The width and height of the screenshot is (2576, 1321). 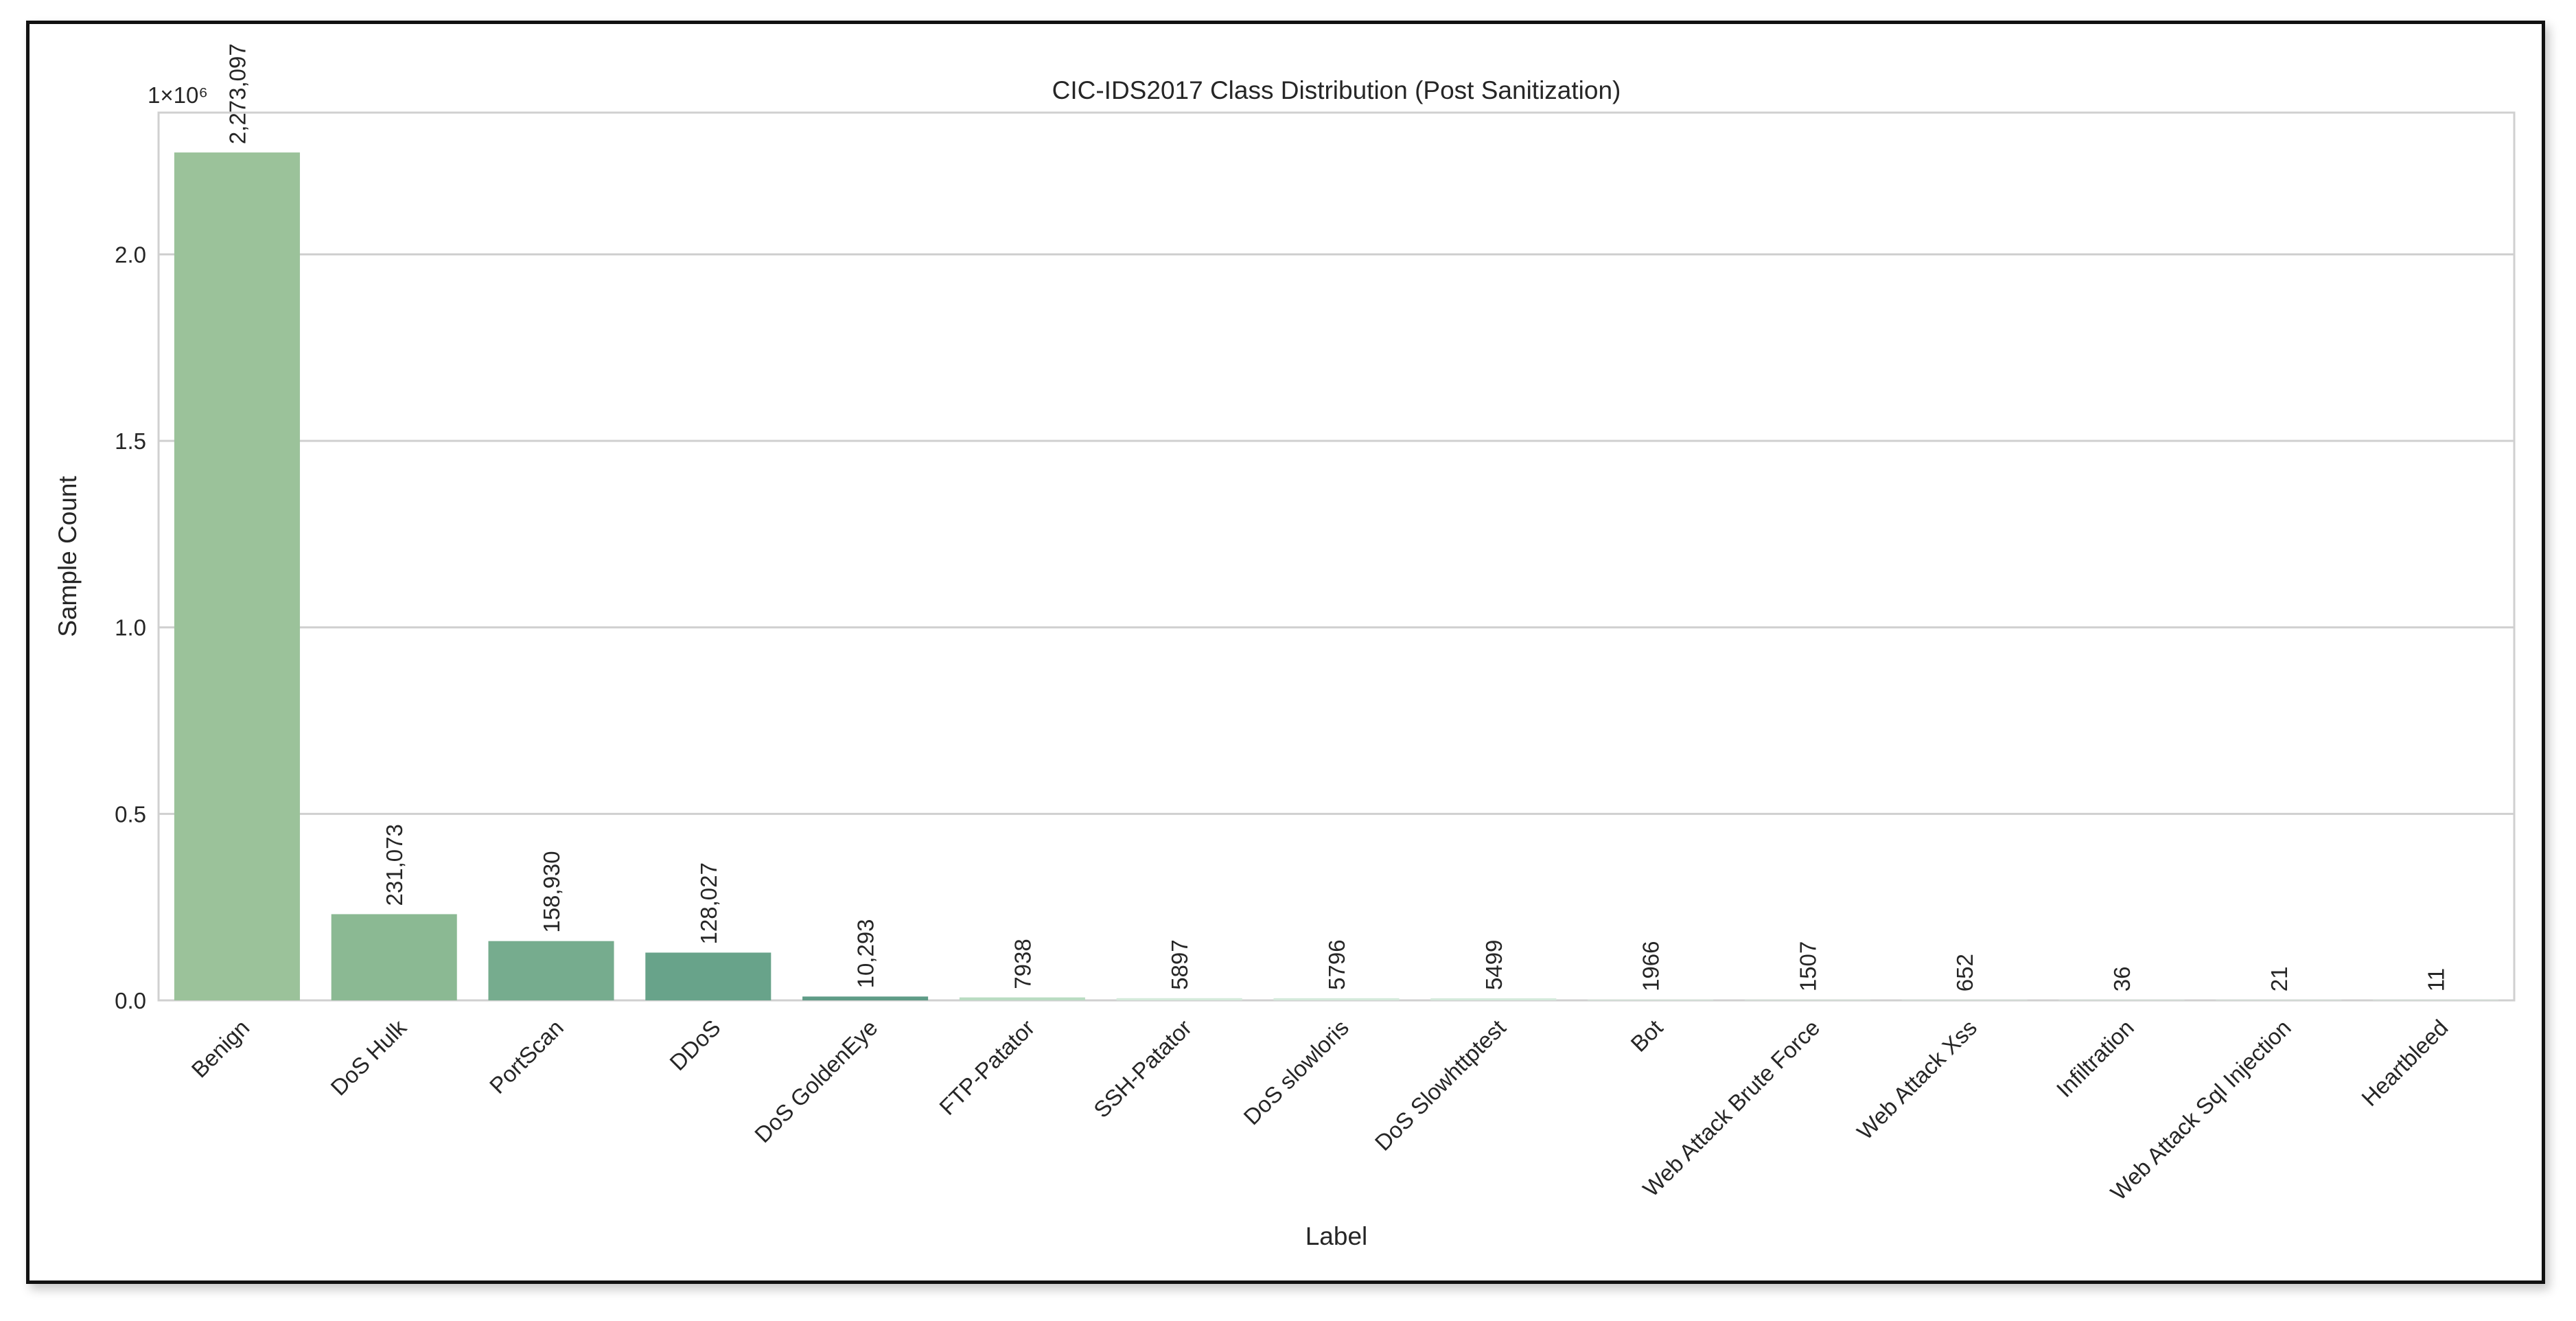 I want to click on y-axis-ticks: 0.0 0.5 1.0 1.5 2.0, so click(x=130, y=627).